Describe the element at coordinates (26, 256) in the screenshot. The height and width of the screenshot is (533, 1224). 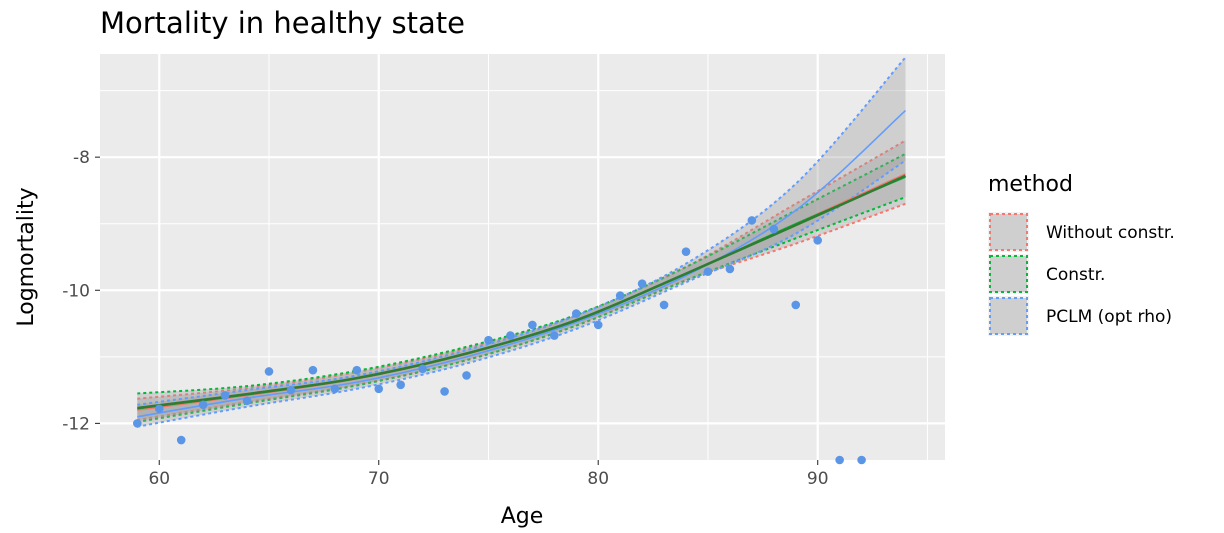
I see `y-axis-title: Logmortality` at that location.